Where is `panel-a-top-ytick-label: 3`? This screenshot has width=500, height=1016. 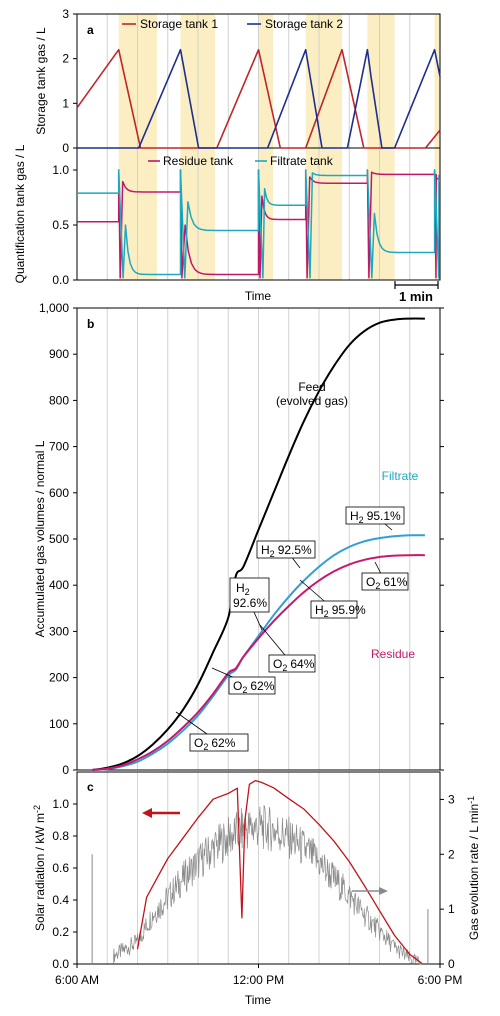 panel-a-top-ytick-label: 3 is located at coordinates (65, 14).